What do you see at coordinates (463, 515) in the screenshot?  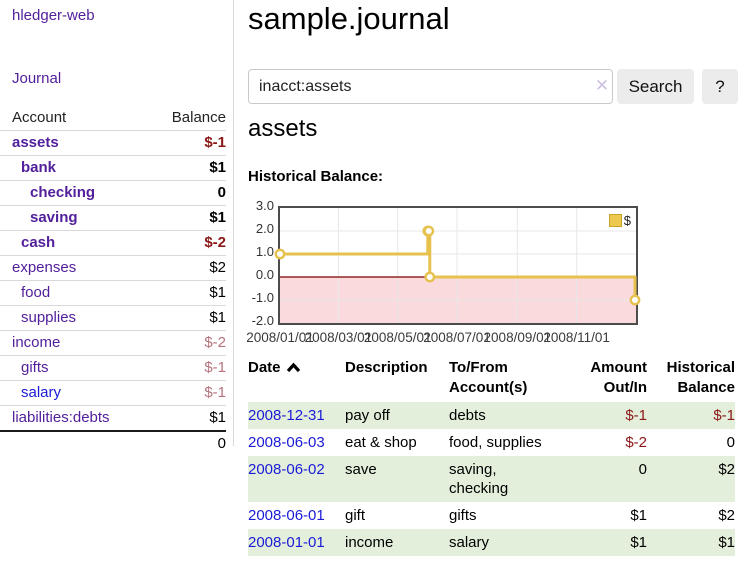 I see `transaction-accounts: gifts` at bounding box center [463, 515].